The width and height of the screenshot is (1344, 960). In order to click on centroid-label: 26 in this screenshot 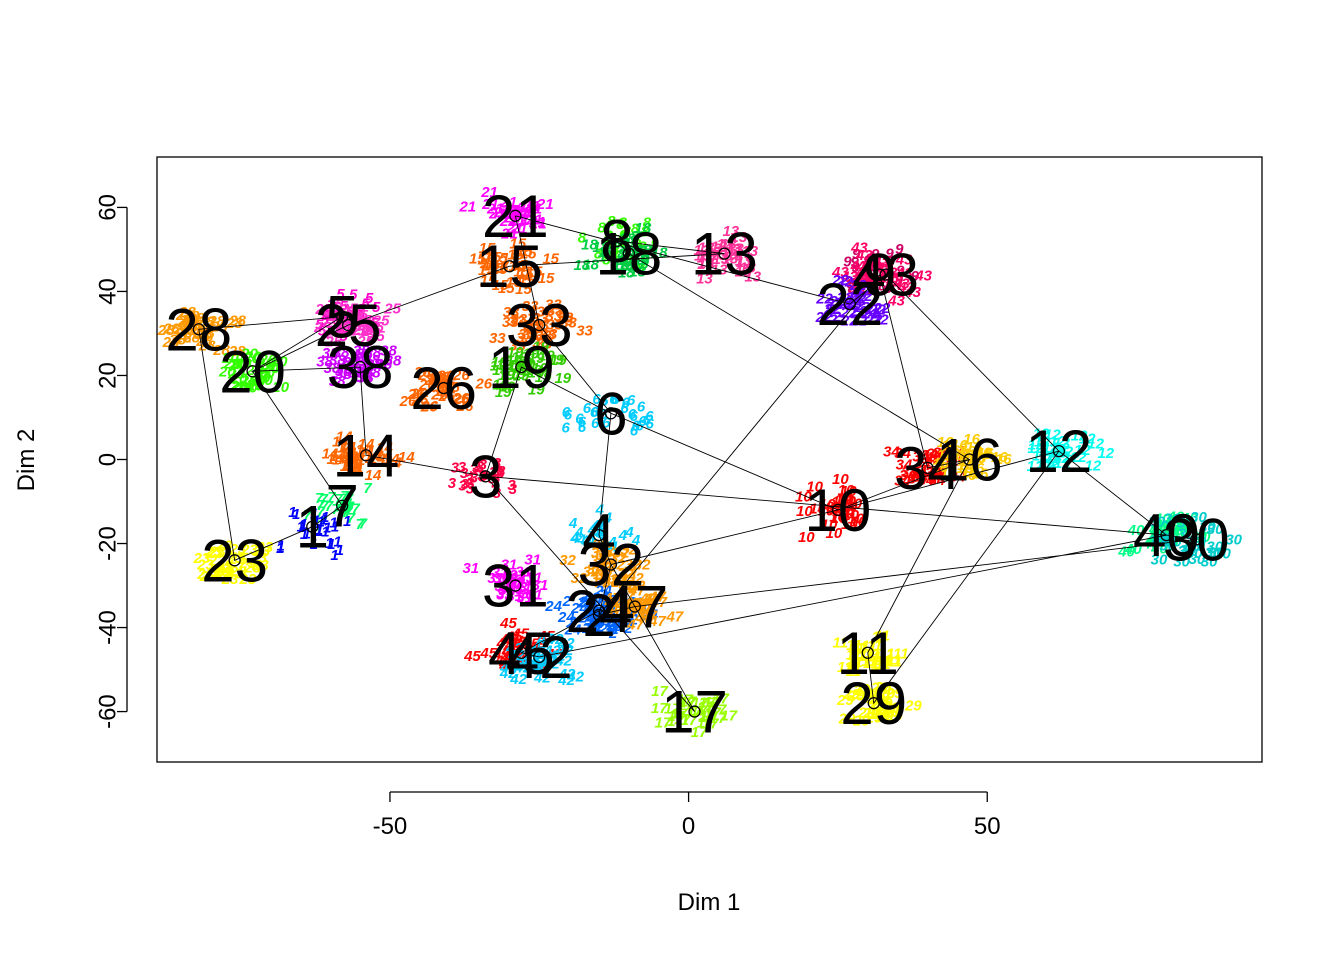, I will do `click(443, 388)`.